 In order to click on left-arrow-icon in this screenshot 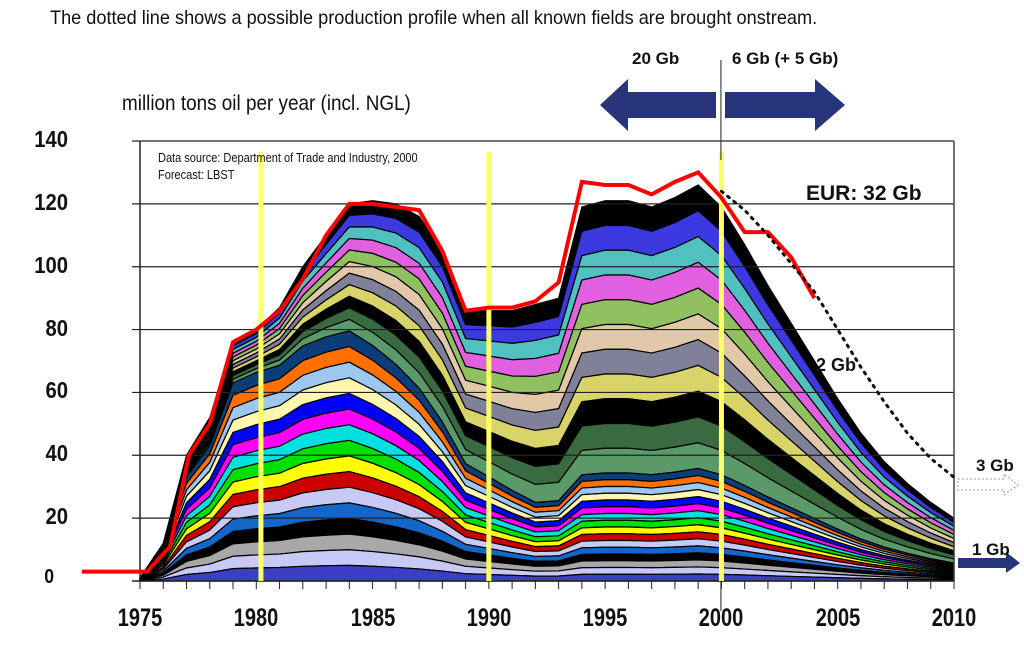, I will do `click(658, 105)`.